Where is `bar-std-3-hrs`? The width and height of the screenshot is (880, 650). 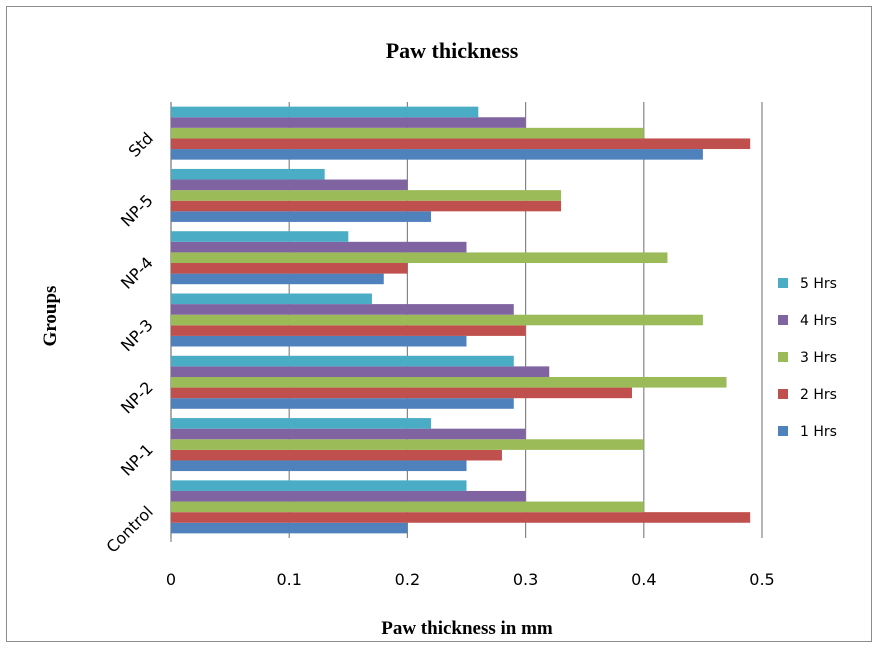
bar-std-3-hrs is located at coordinates (407, 133).